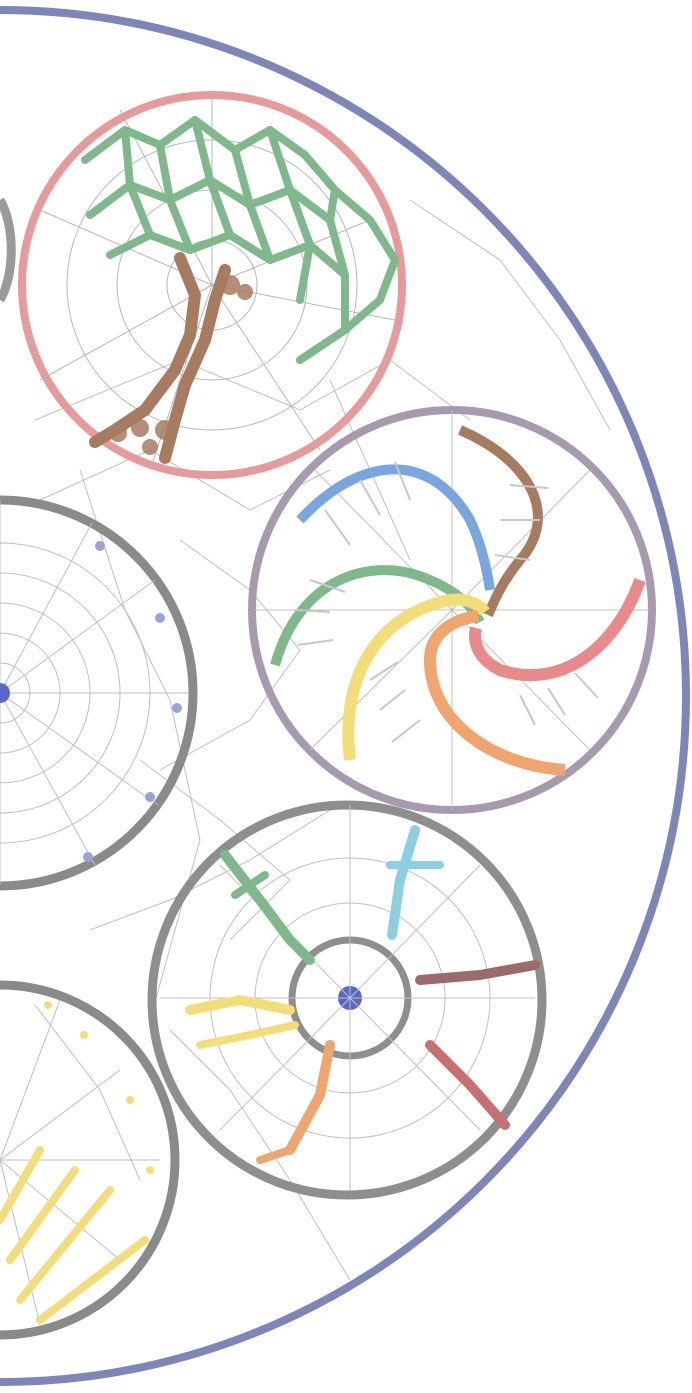 The image size is (692, 1393). Describe the element at coordinates (99, 693) in the screenshot. I see `web-ring` at that location.